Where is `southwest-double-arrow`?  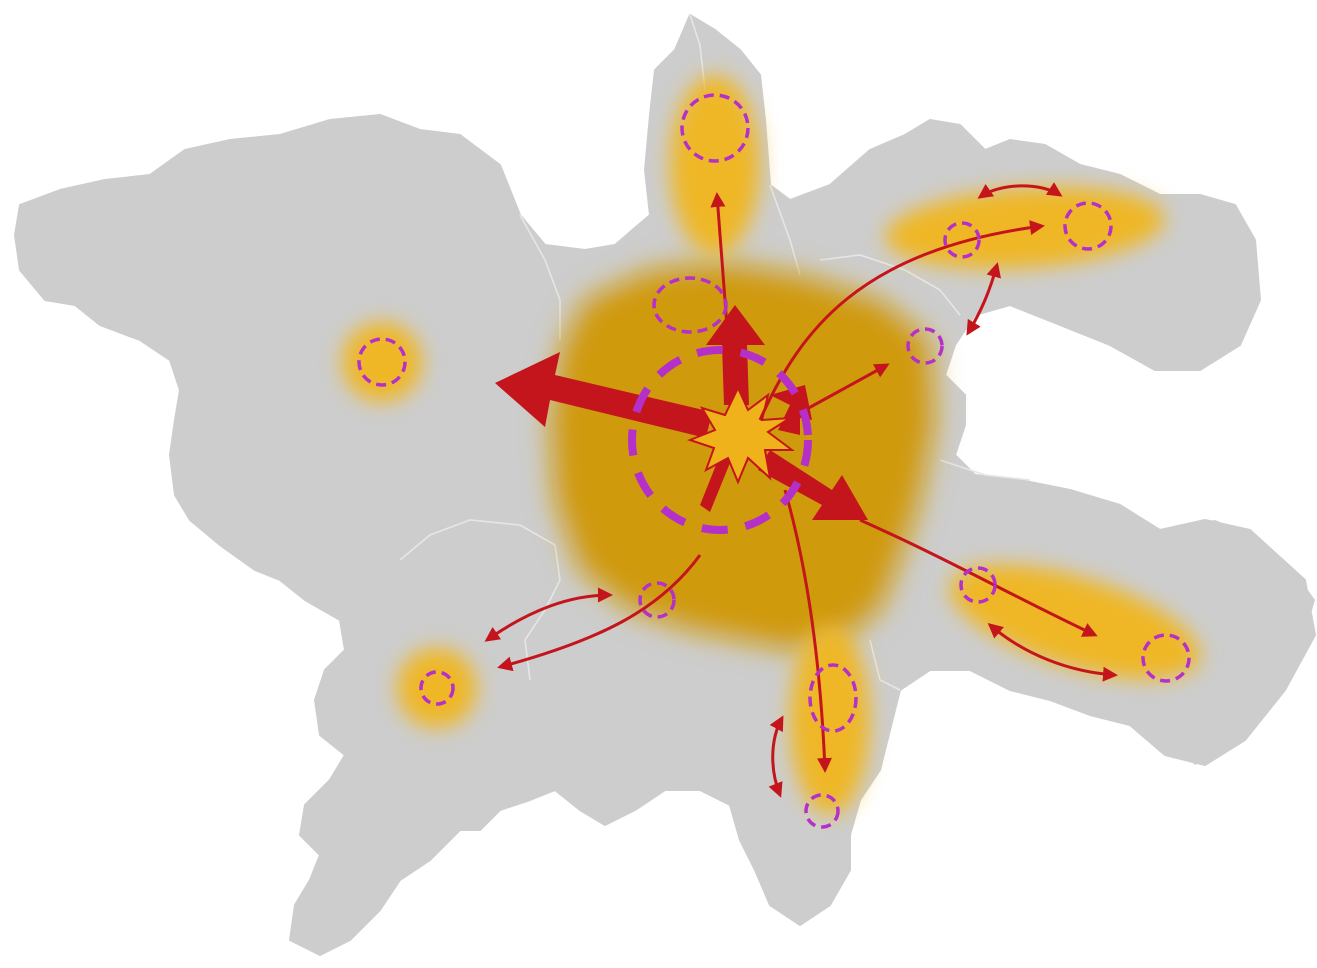
southwest-double-arrow is located at coordinates (548, 614).